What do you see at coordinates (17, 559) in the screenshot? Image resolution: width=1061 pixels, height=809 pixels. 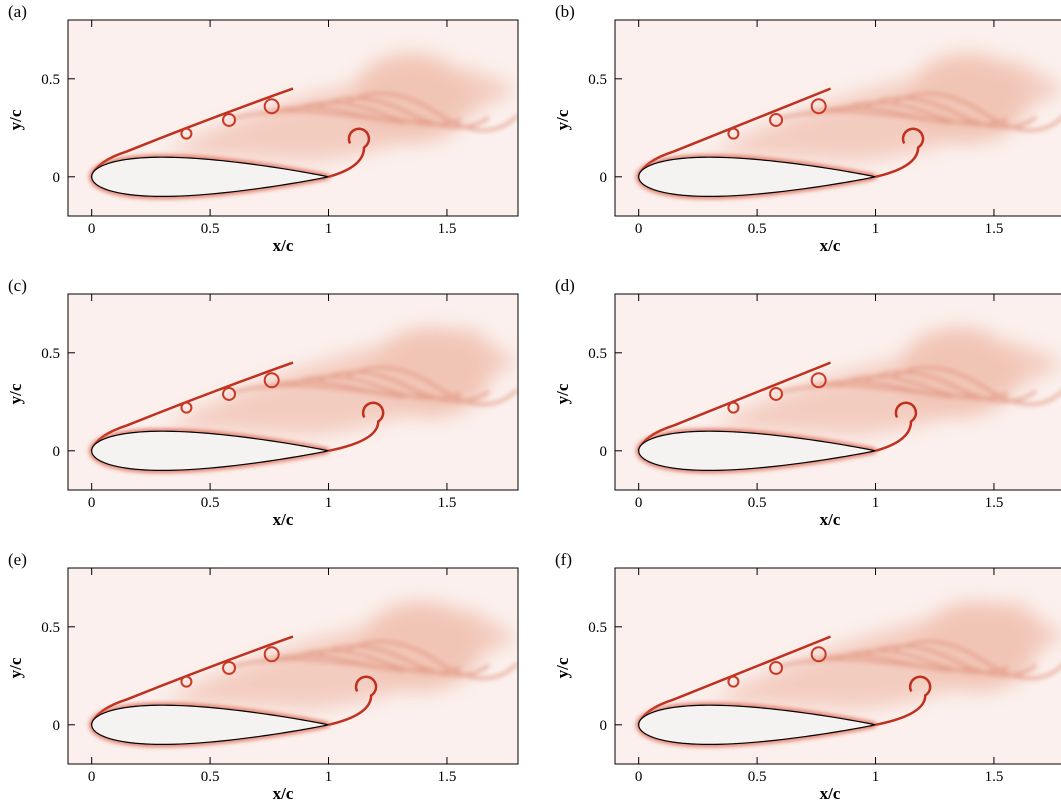 I see `panel-label: (e)` at bounding box center [17, 559].